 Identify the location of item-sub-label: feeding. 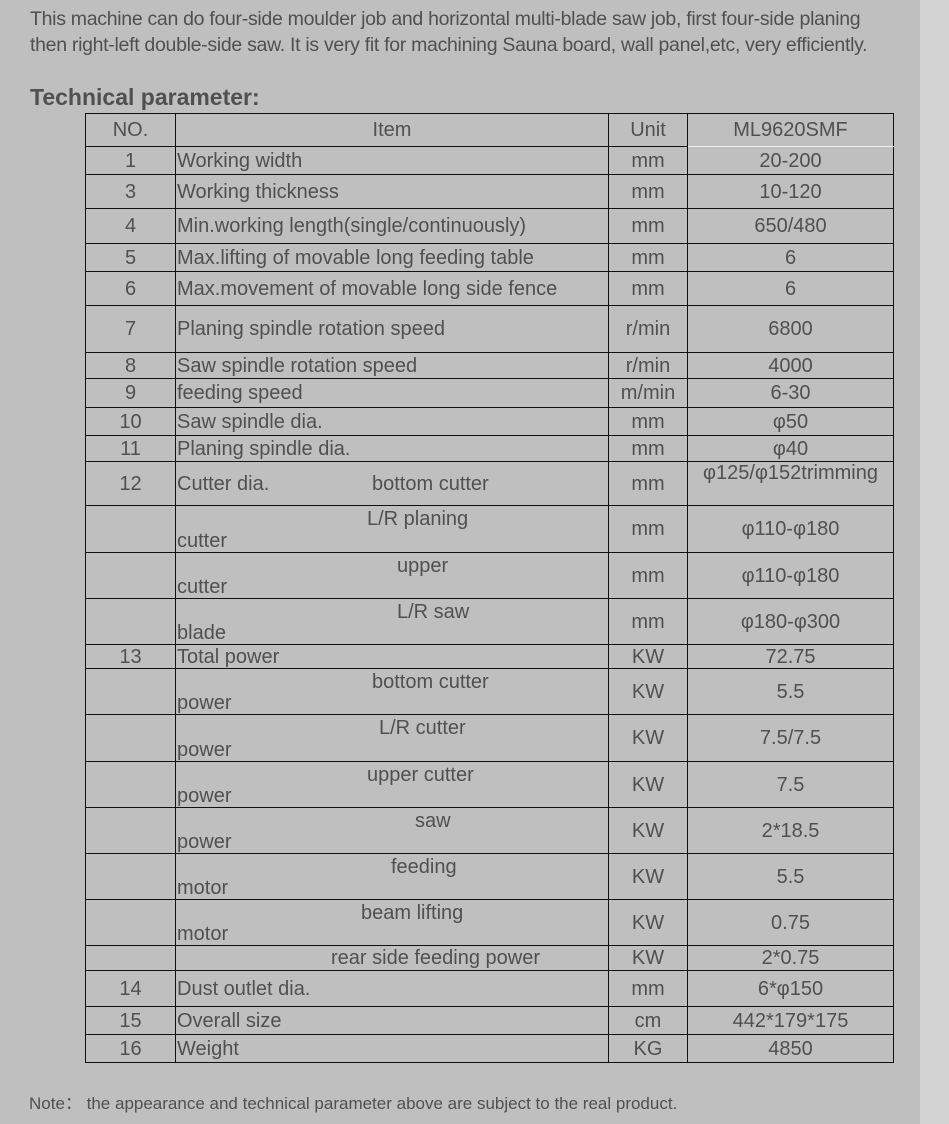
(424, 867).